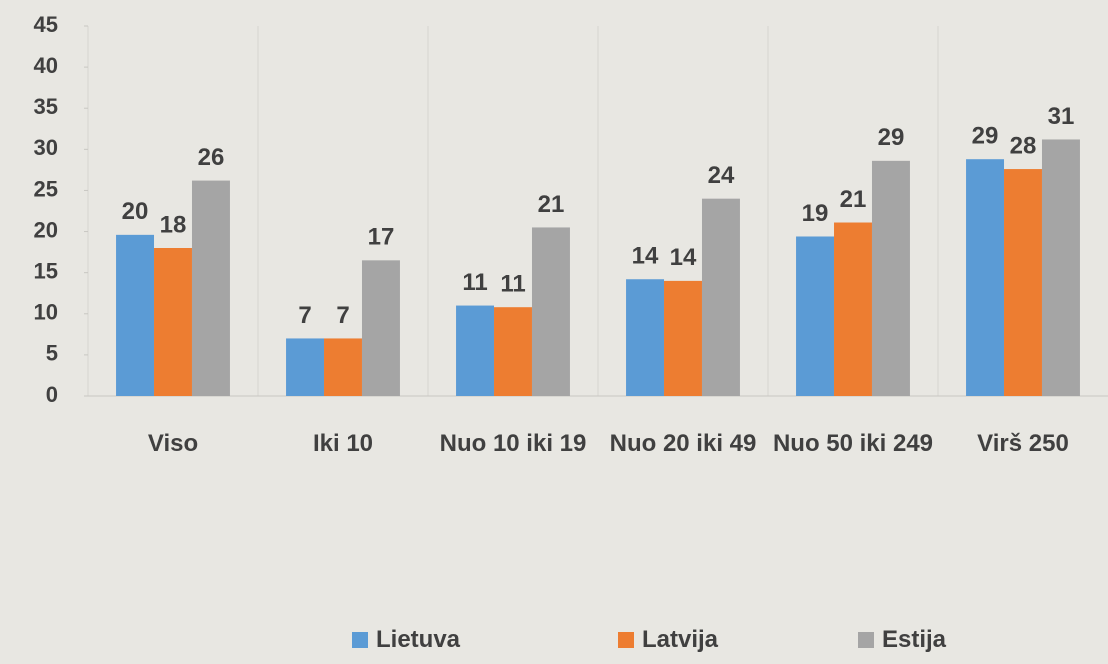 This screenshot has width=1108, height=664. I want to click on x-tick-label: Nuo 50 iki 249, so click(853, 443).